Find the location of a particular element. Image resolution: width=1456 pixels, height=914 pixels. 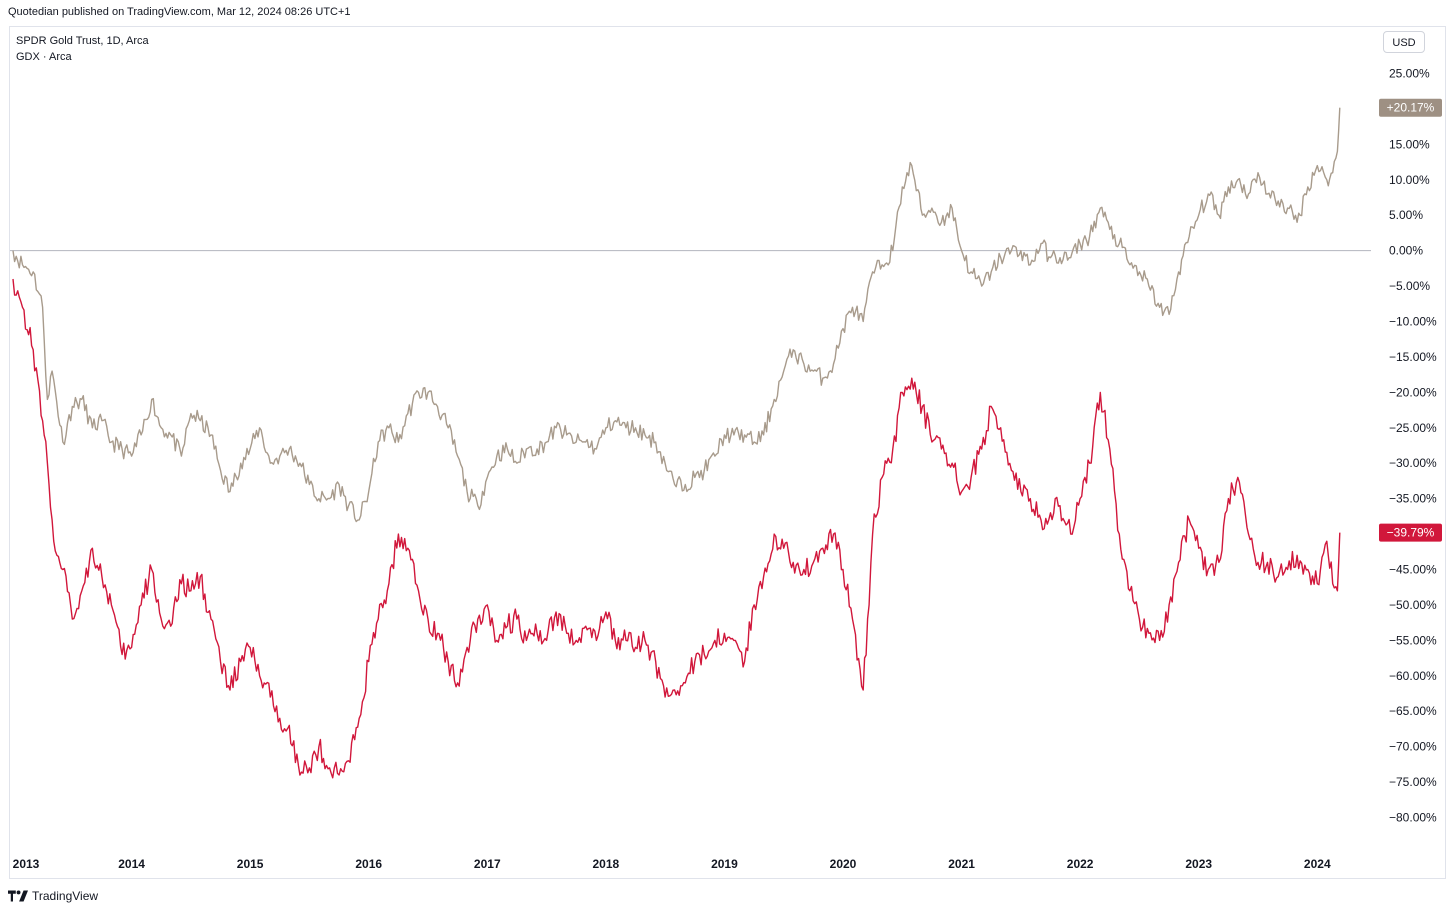

y-tick-label: −75.00% is located at coordinates (1413, 782).